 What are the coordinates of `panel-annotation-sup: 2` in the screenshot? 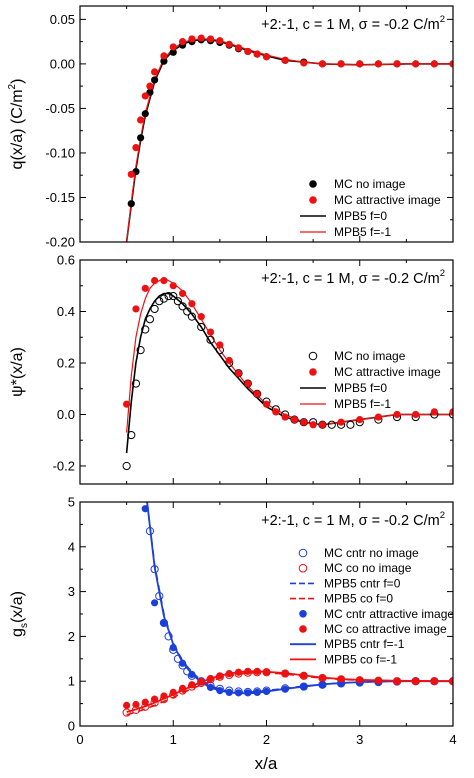 It's located at (442, 515).